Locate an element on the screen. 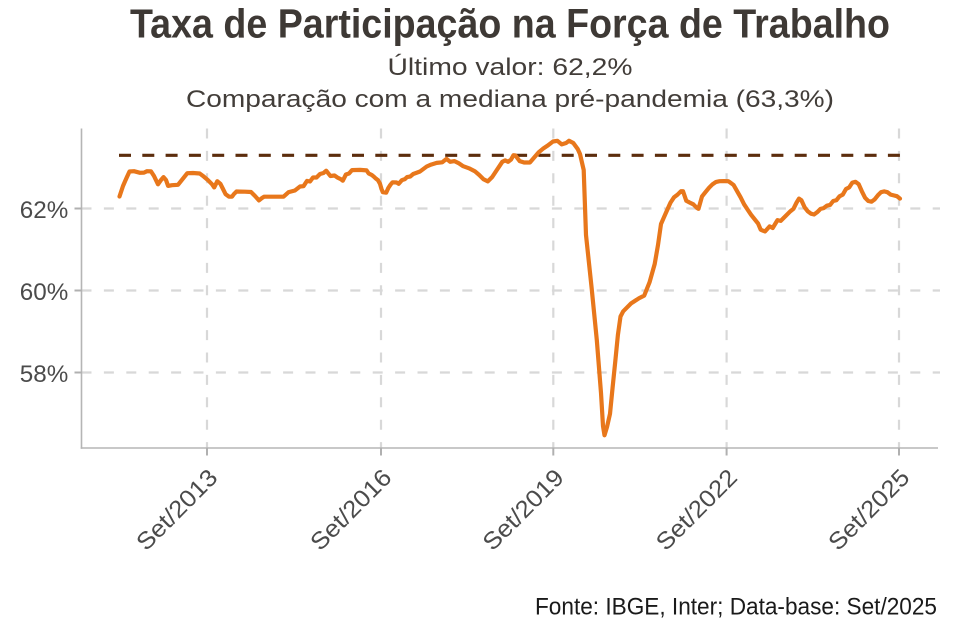 This screenshot has width=966, height=628. svg-text: Set/2013 is located at coordinates (177, 510).